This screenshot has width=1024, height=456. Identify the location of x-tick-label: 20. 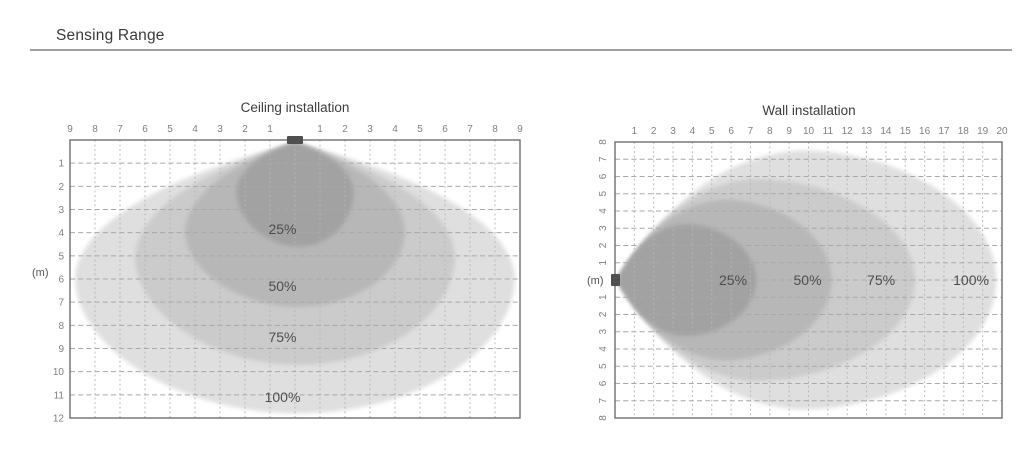
(1002, 131).